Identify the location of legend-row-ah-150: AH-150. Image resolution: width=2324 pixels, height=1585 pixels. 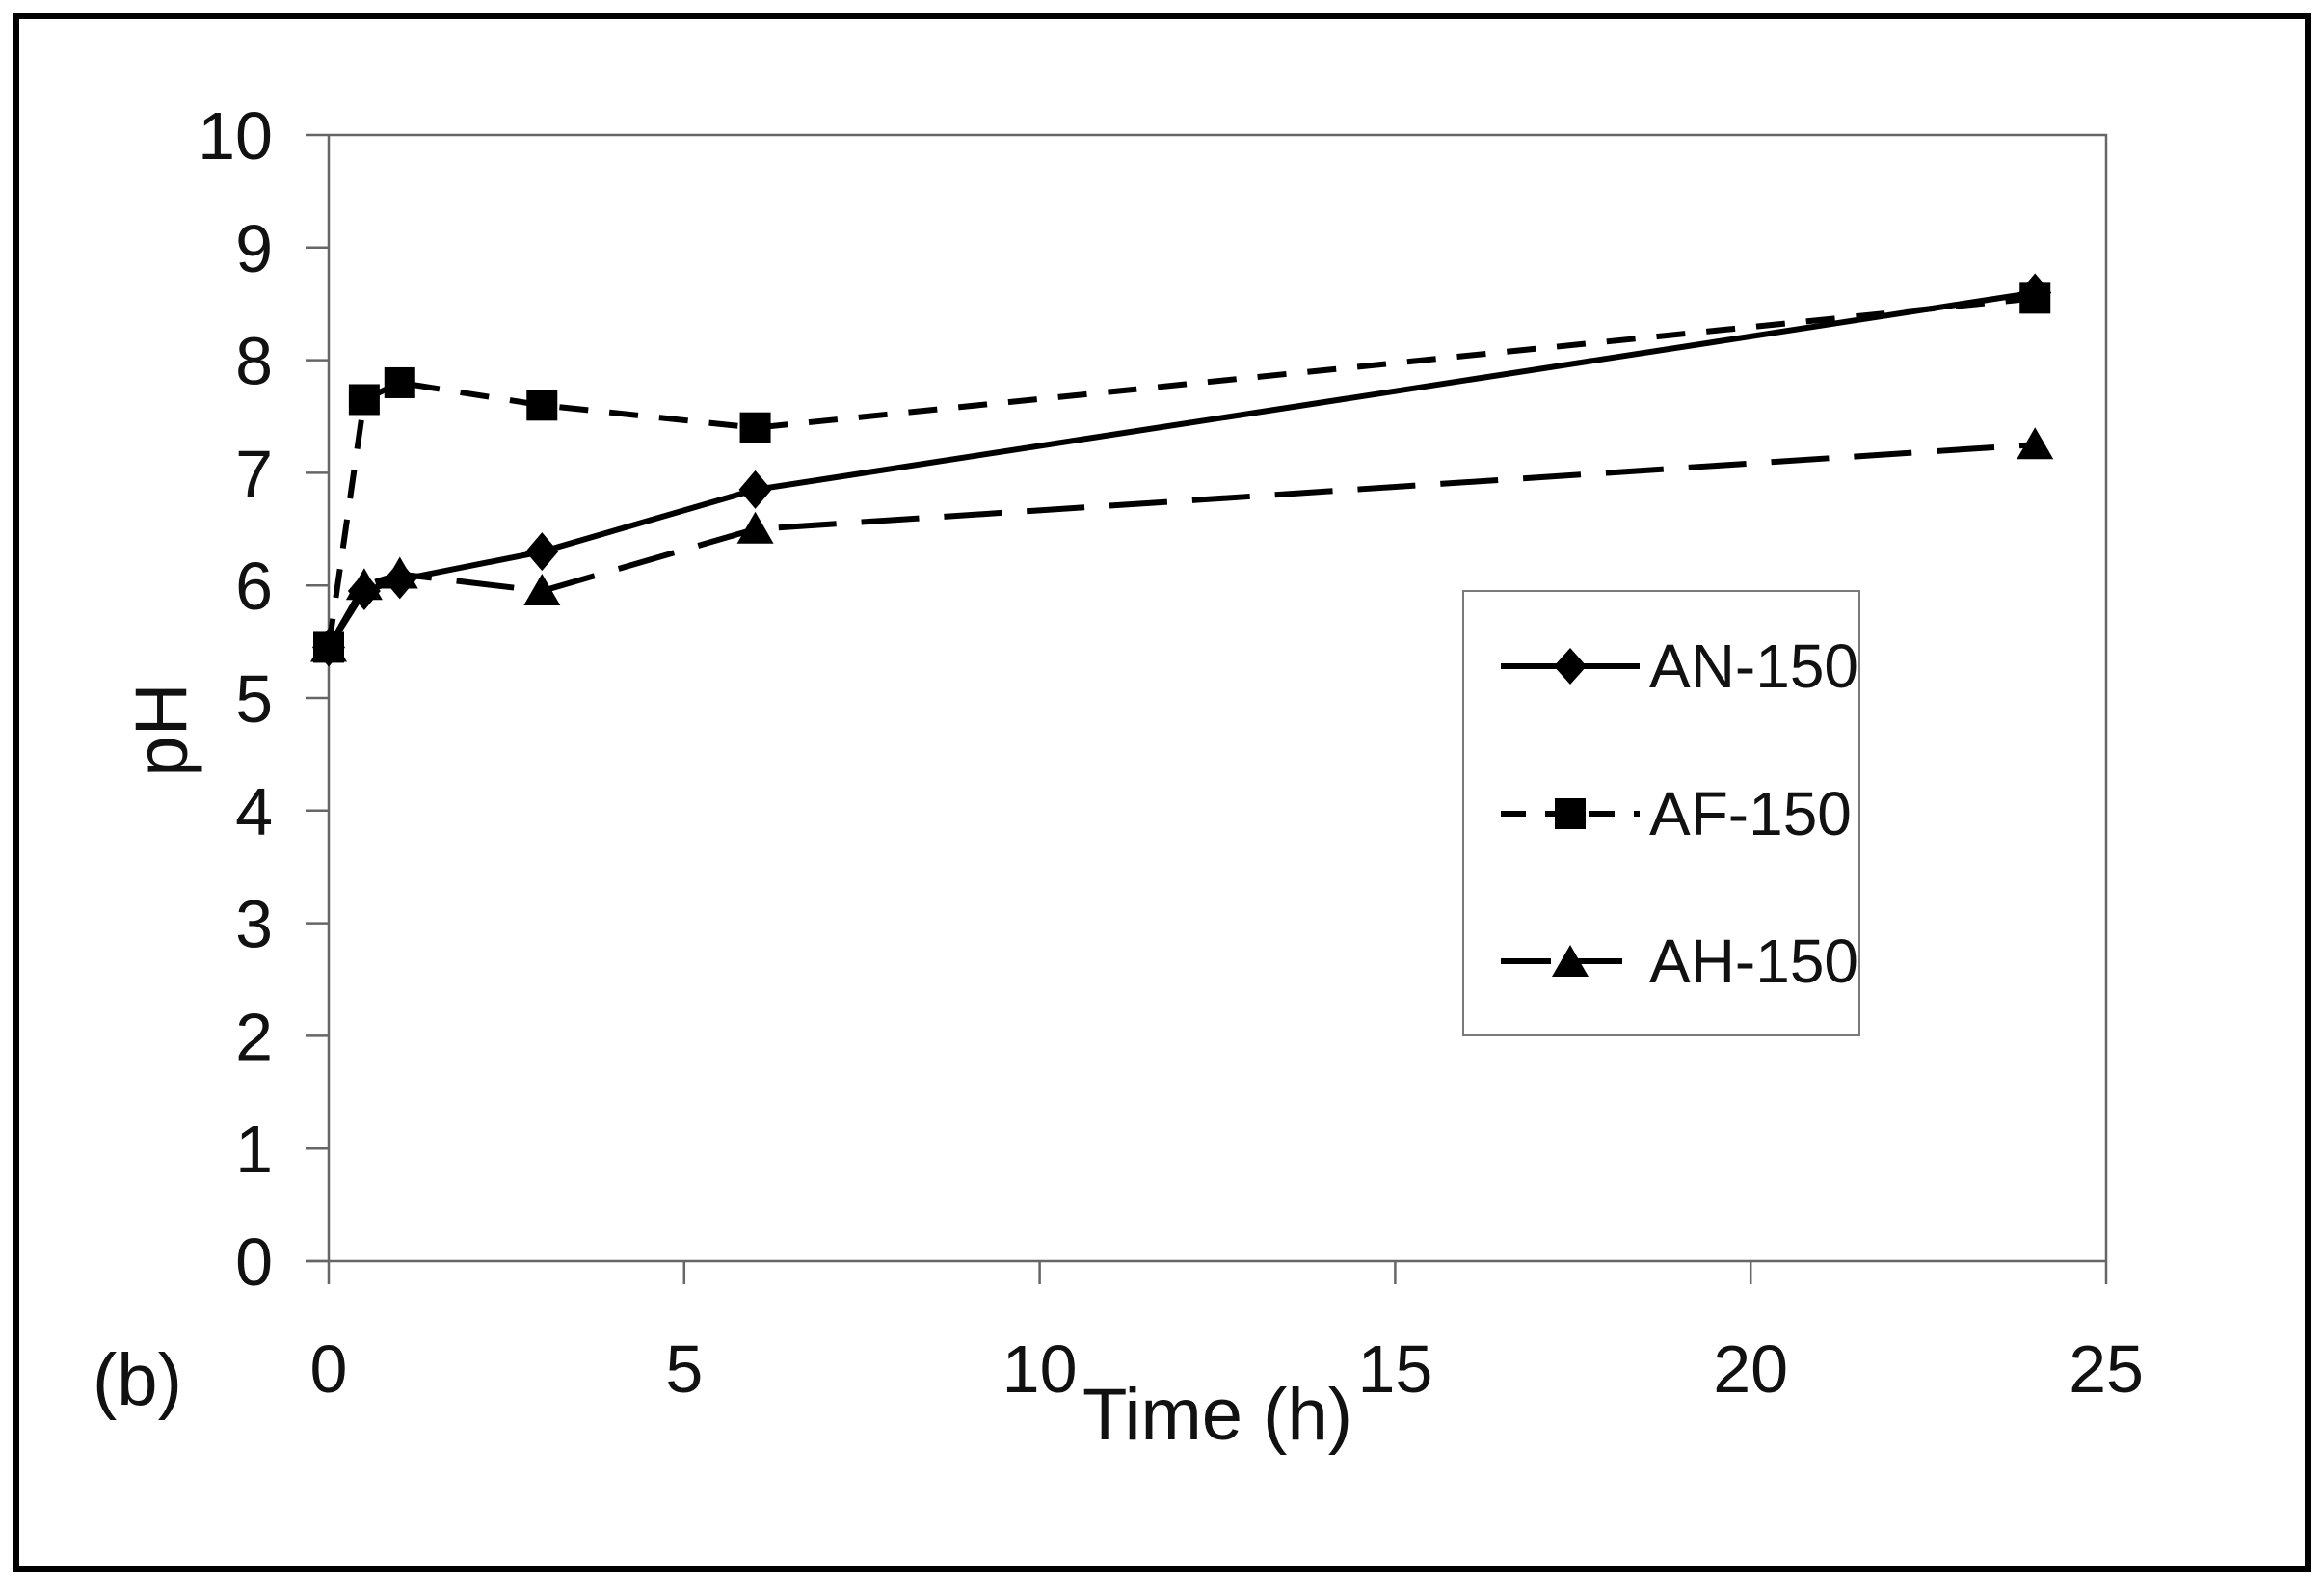
(1677, 961).